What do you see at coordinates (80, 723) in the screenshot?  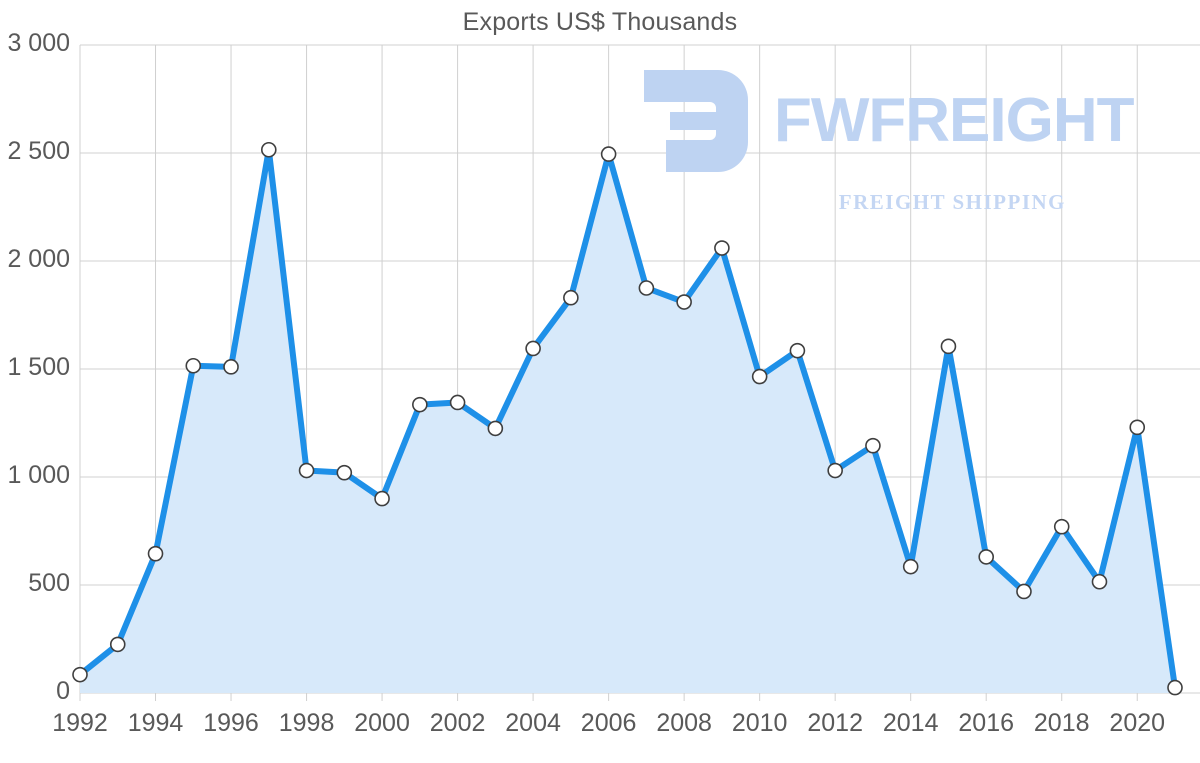 I see `x-axis-tick-label: 1992` at bounding box center [80, 723].